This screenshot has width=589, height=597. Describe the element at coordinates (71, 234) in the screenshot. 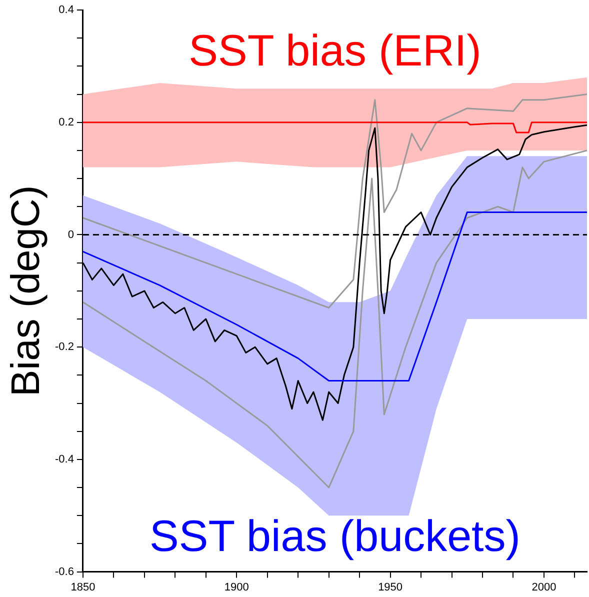

I see `y-tick-label: 0` at that location.